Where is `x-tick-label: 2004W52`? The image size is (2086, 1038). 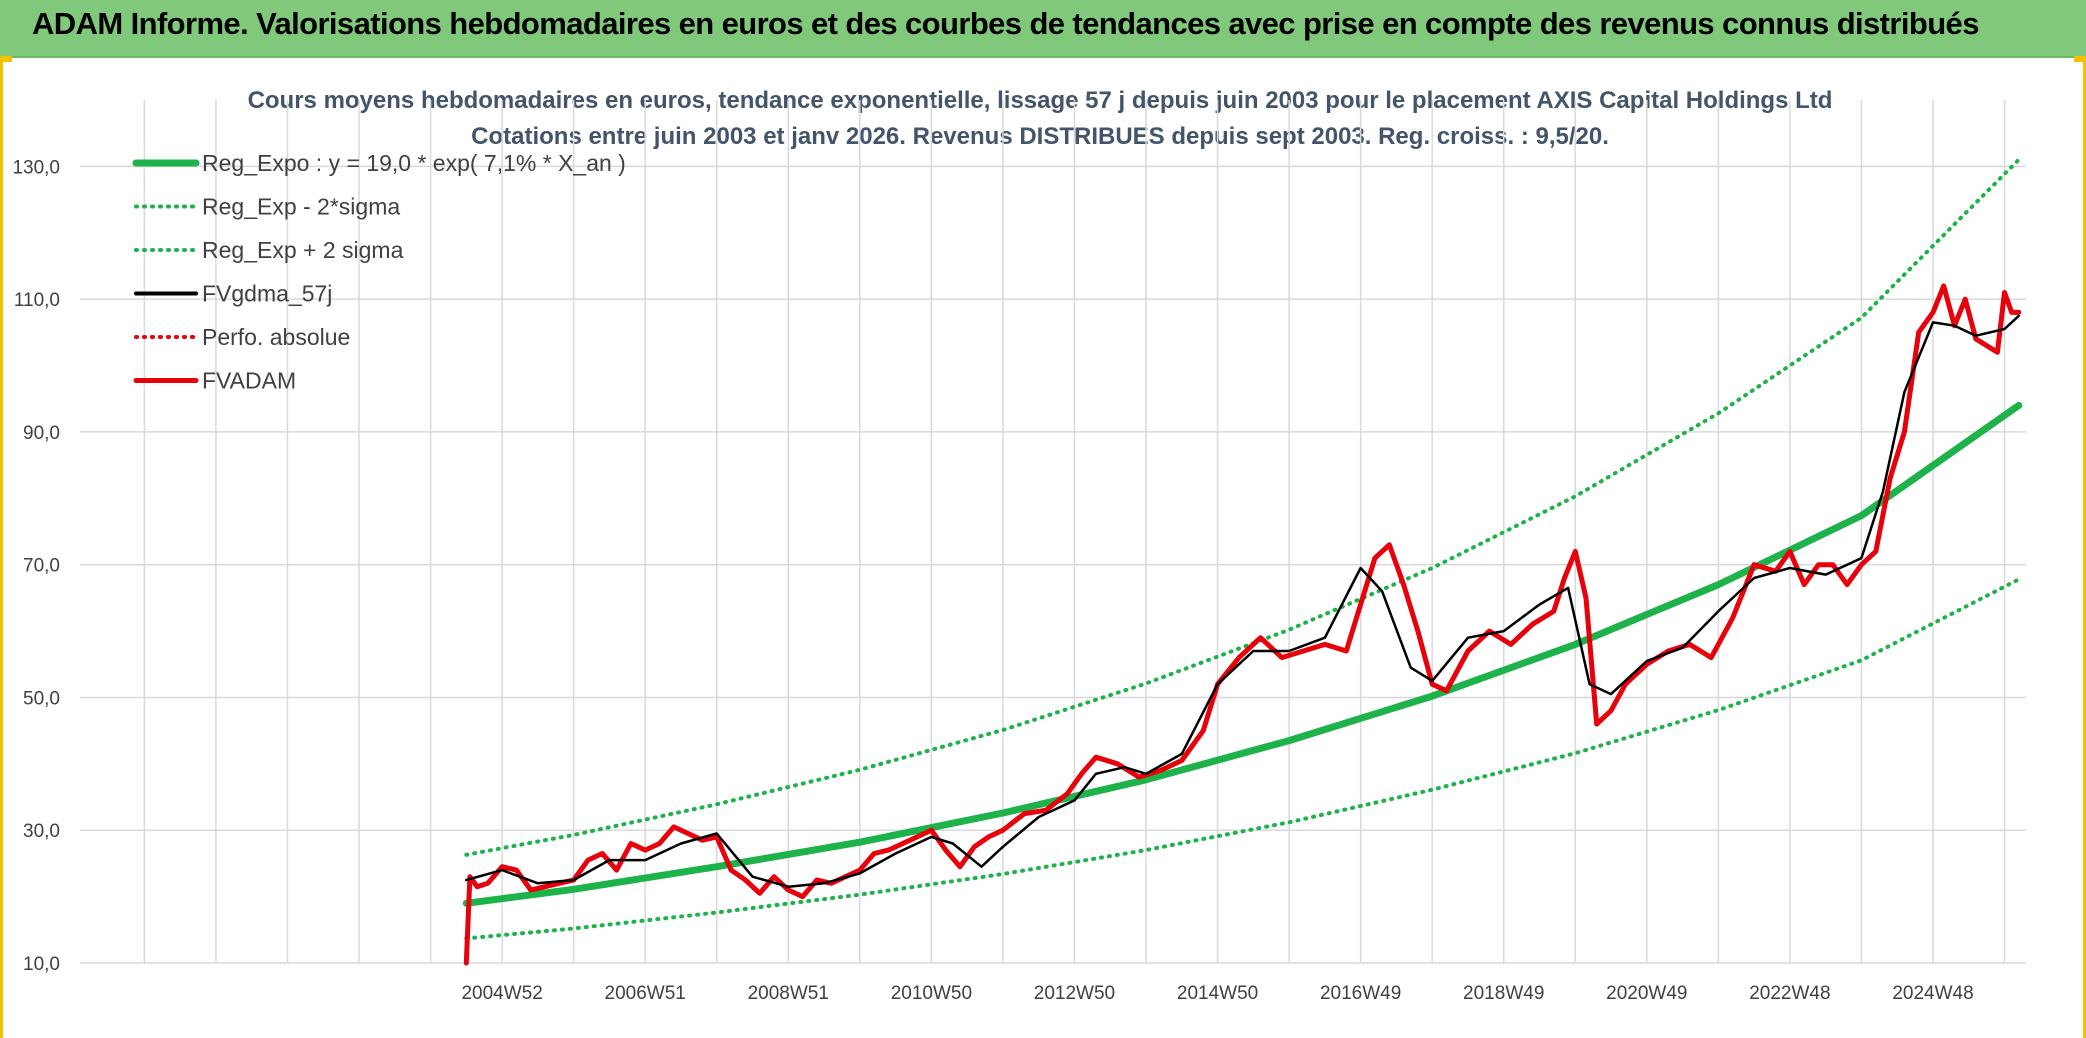 x-tick-label: 2004W52 is located at coordinates (501, 993).